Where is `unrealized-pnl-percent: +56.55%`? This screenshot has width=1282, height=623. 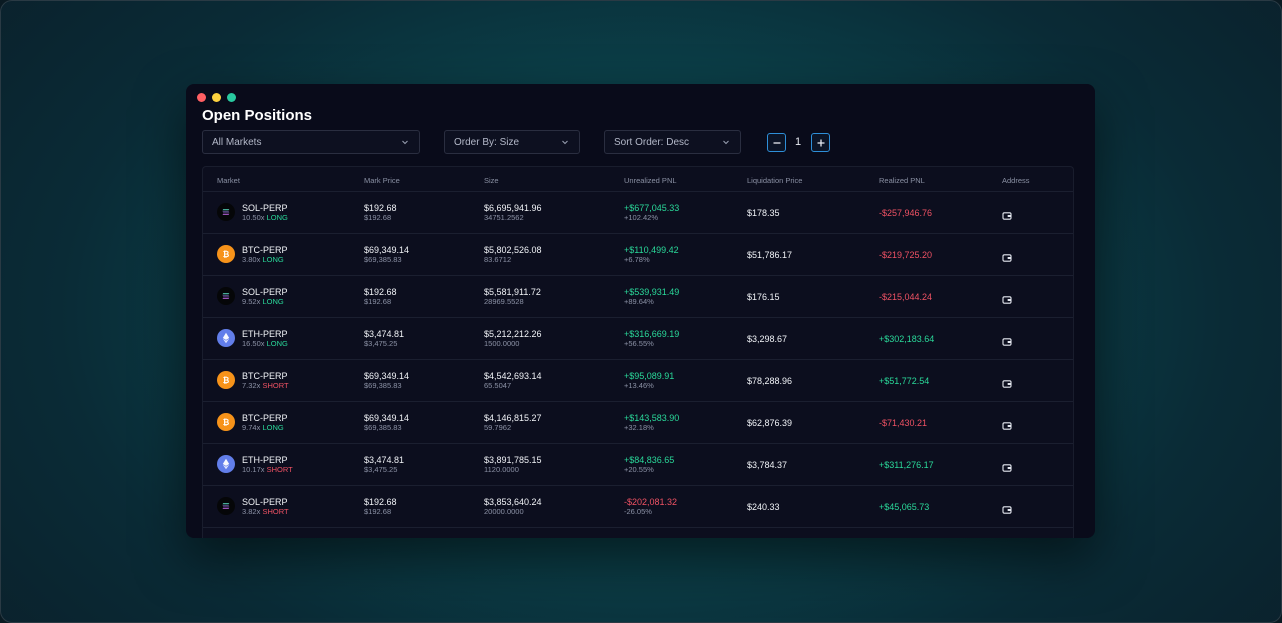 unrealized-pnl-percent: +56.55% is located at coordinates (639, 343).